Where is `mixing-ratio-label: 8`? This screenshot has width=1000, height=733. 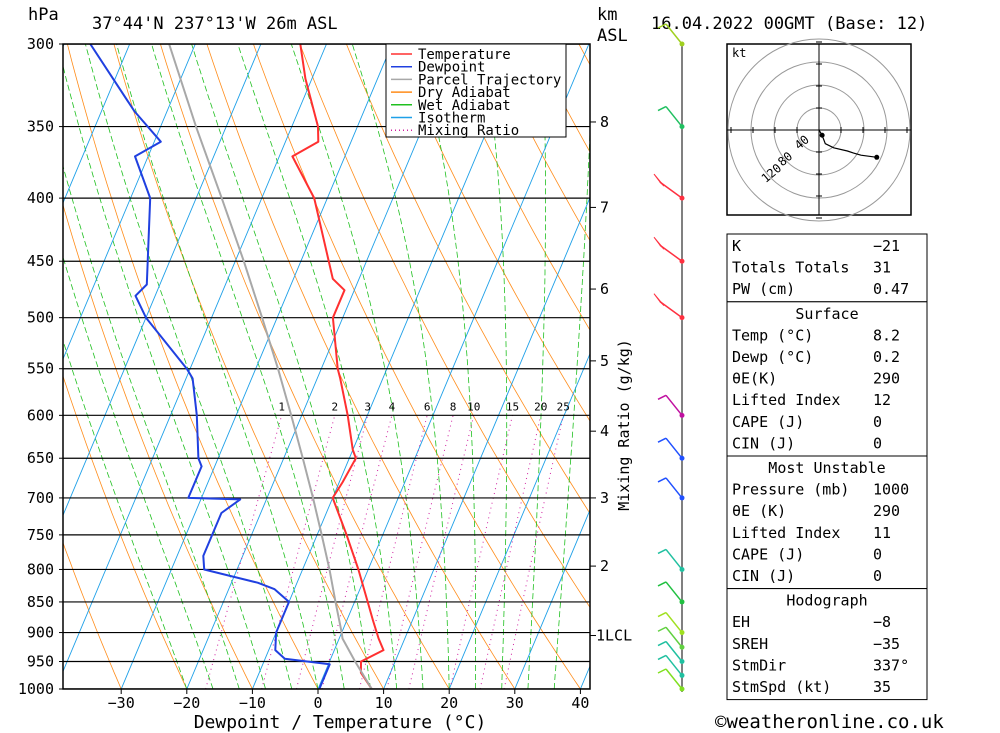 mixing-ratio-label: 8 is located at coordinates (453, 406).